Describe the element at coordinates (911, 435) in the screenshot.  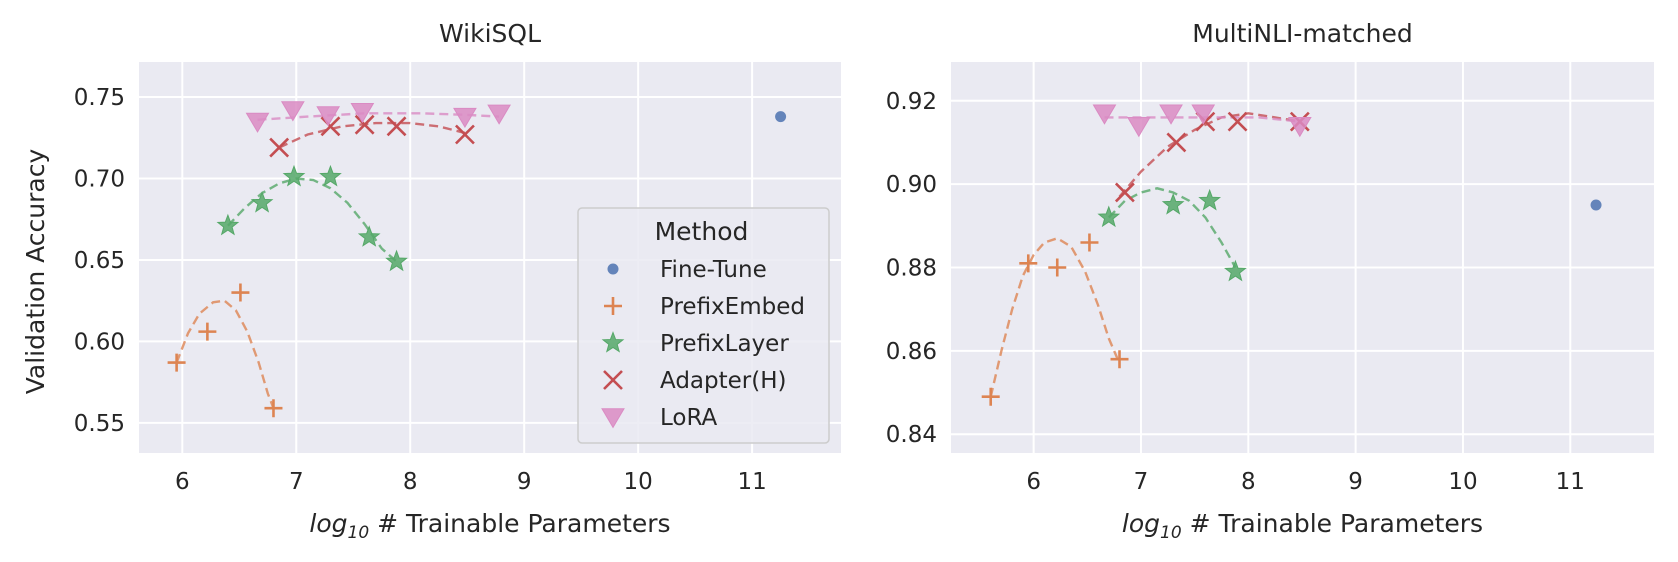
I see `y-tick-label: 0.84` at that location.